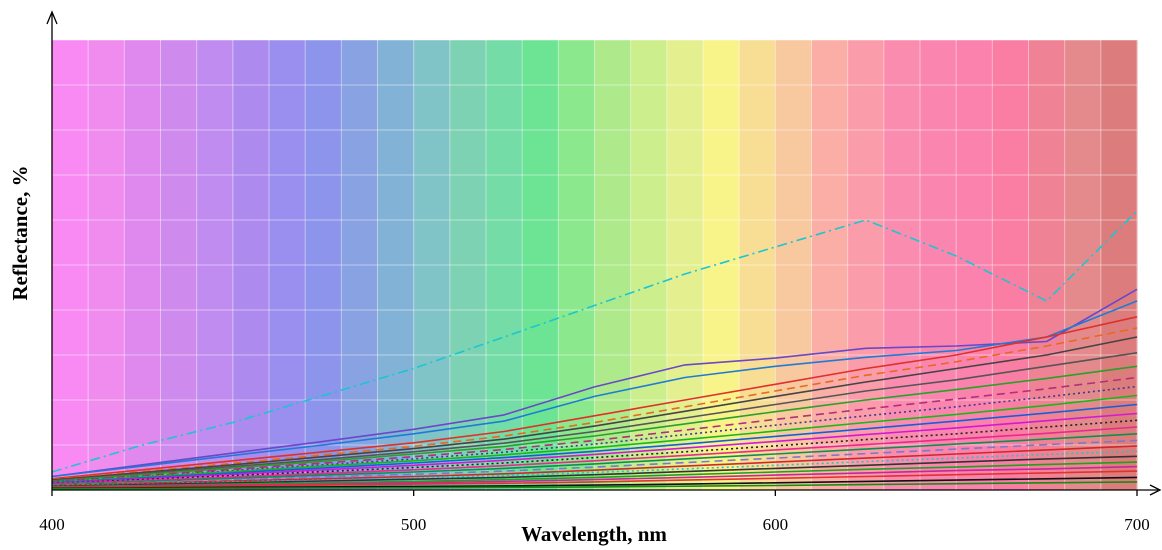 The height and width of the screenshot is (550, 1162). I want to click on x-tick-label: 600, so click(776, 524).